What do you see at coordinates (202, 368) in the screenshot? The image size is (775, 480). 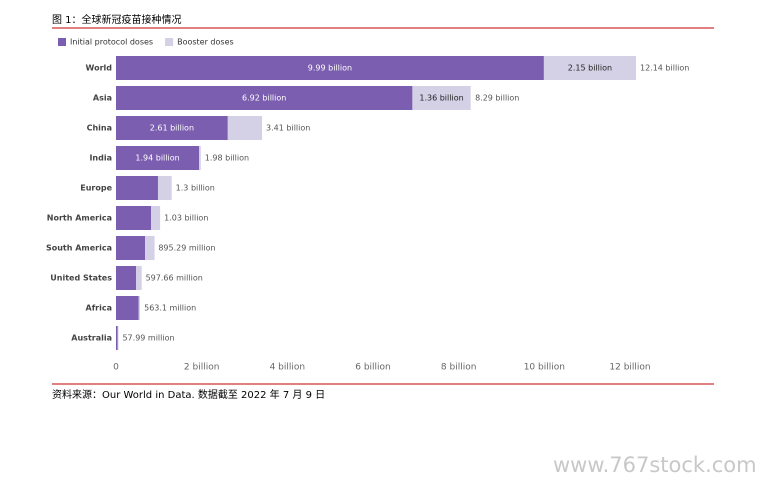 I see `x-tick-label: 2 billion` at bounding box center [202, 368].